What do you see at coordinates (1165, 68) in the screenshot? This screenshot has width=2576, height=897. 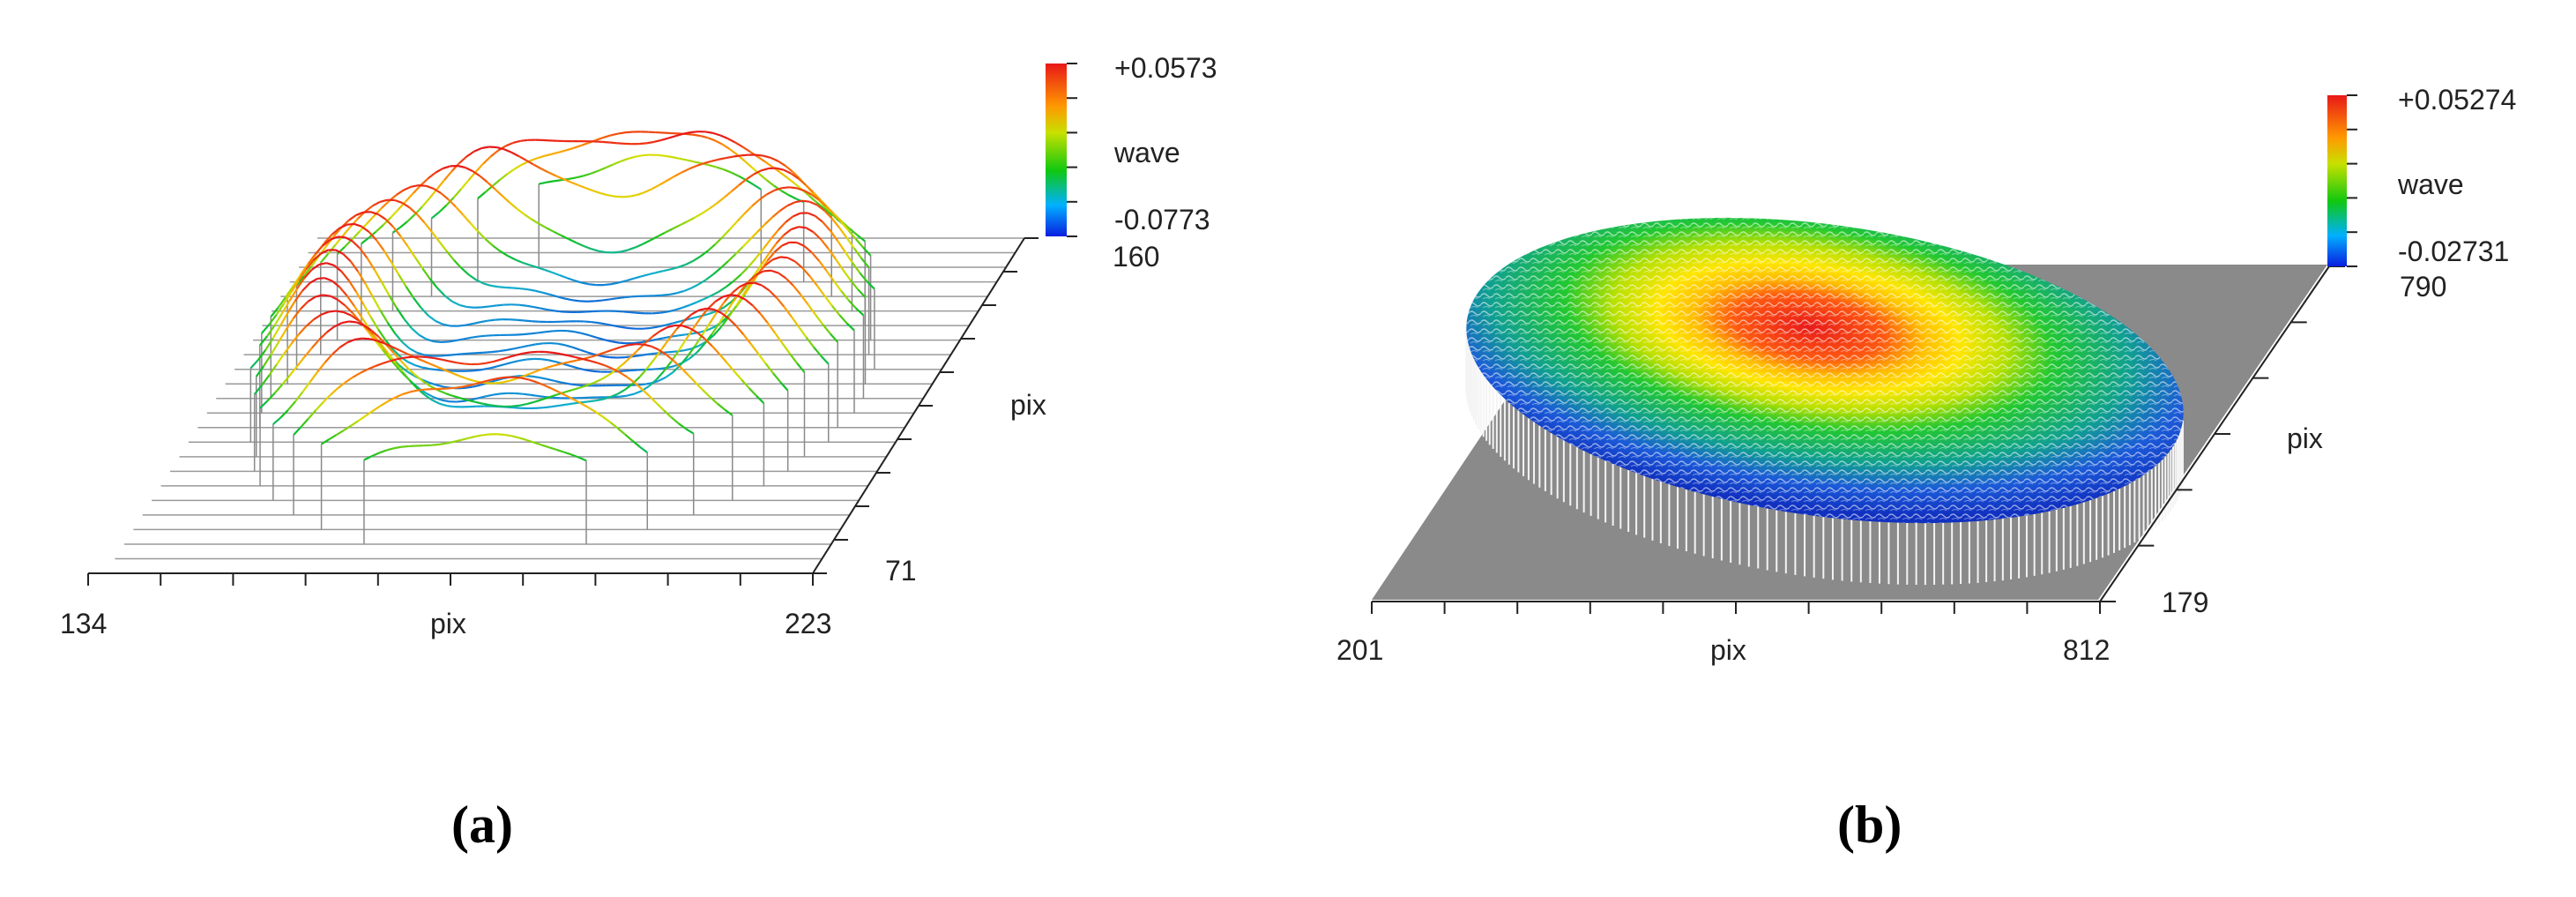 I see `panel-a-colorbar-max-label: +0.0573` at bounding box center [1165, 68].